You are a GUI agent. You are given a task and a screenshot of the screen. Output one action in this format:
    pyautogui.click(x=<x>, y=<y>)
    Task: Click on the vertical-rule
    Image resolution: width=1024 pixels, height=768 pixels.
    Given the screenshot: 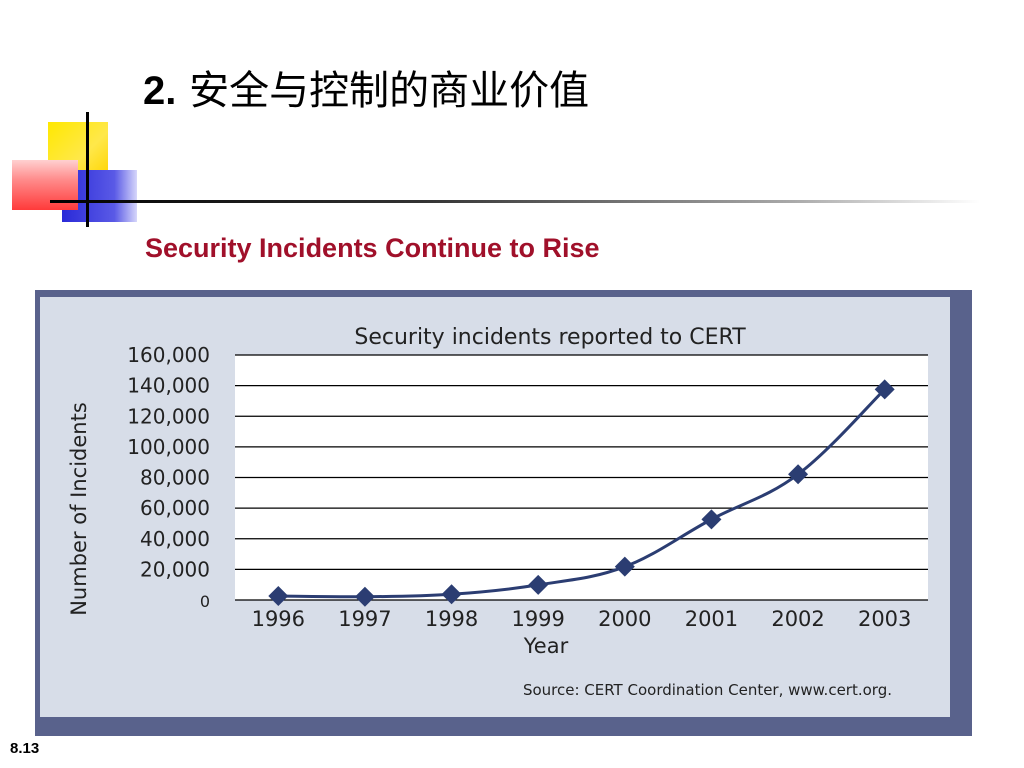 What is the action you would take?
    pyautogui.click(x=87, y=169)
    